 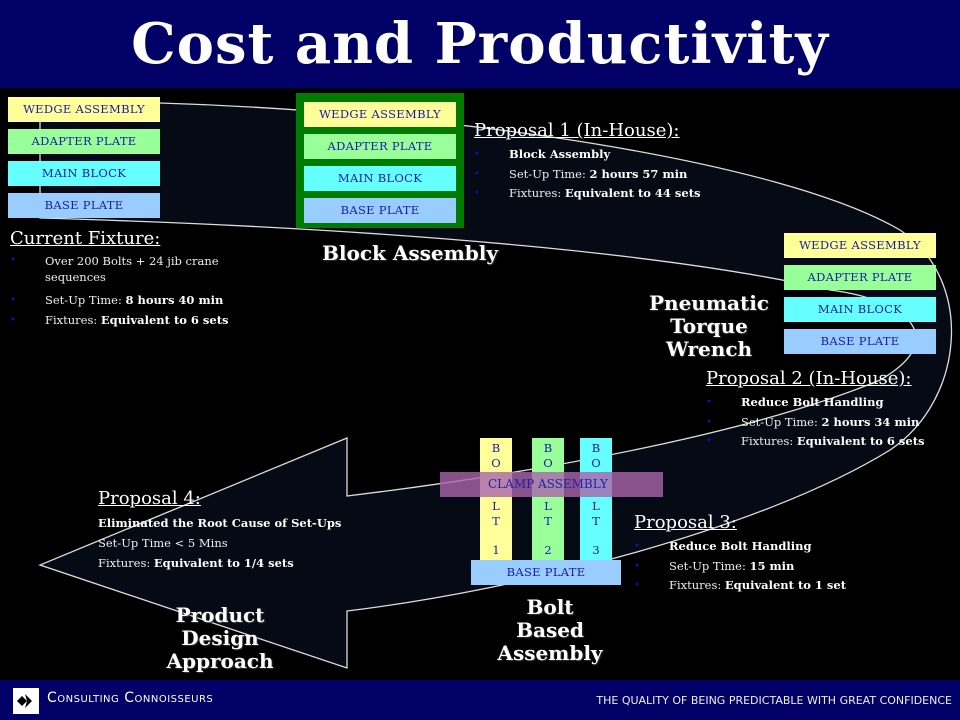 I want to click on list-item: Set-Up Time: 2 hours 34 min, so click(x=815, y=423).